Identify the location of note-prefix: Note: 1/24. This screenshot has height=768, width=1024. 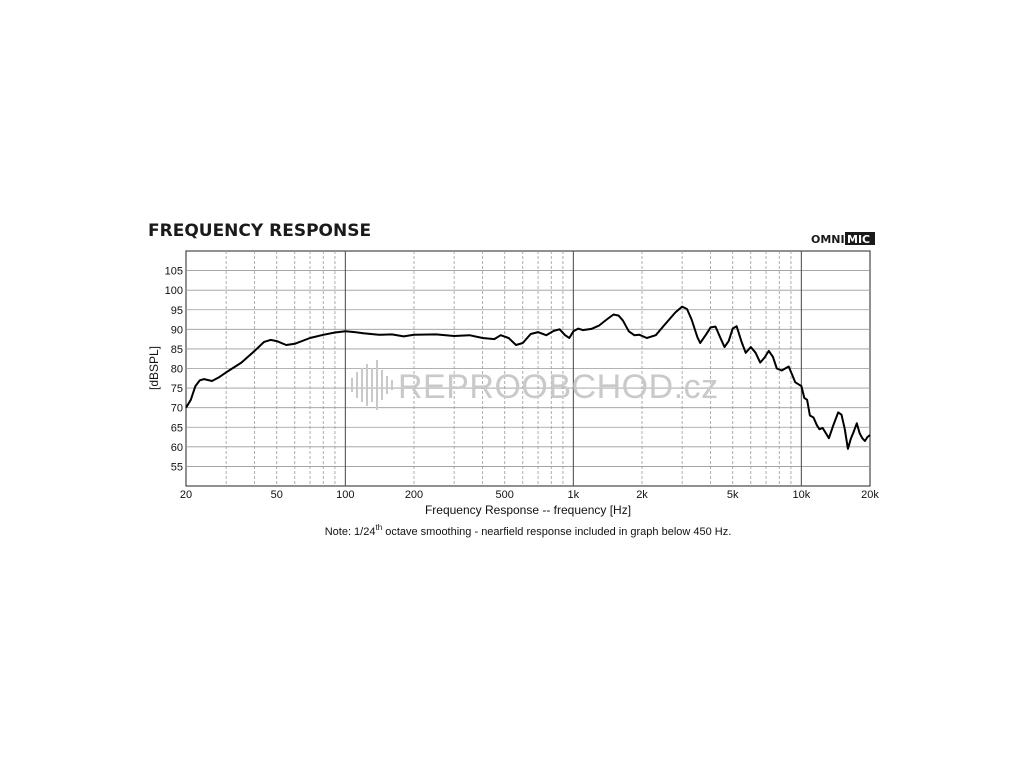
(350, 532).